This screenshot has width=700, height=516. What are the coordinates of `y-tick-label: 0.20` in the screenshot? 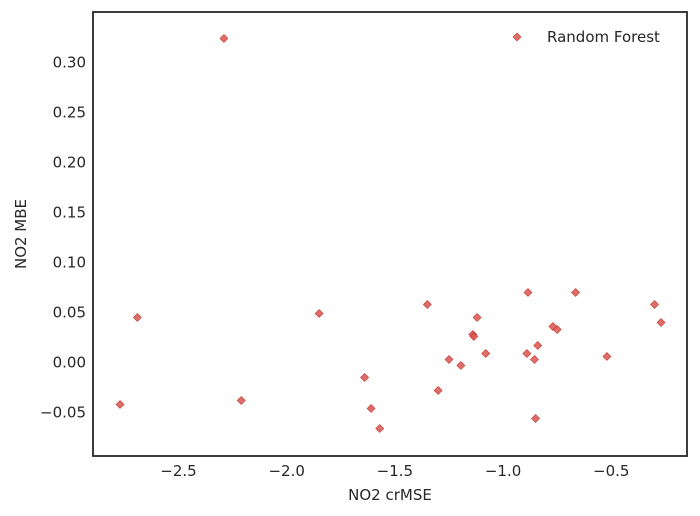 It's located at (69, 163).